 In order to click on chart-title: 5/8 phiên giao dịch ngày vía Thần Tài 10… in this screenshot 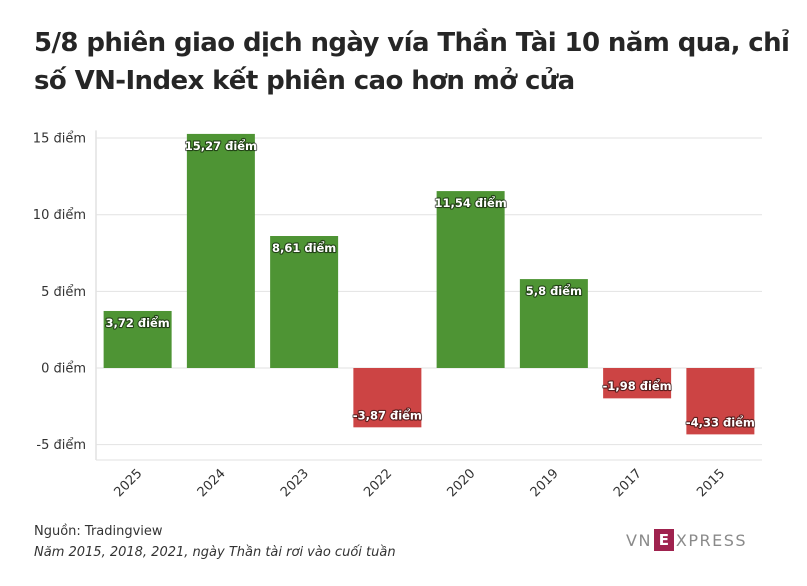, I will do `click(412, 62)`.